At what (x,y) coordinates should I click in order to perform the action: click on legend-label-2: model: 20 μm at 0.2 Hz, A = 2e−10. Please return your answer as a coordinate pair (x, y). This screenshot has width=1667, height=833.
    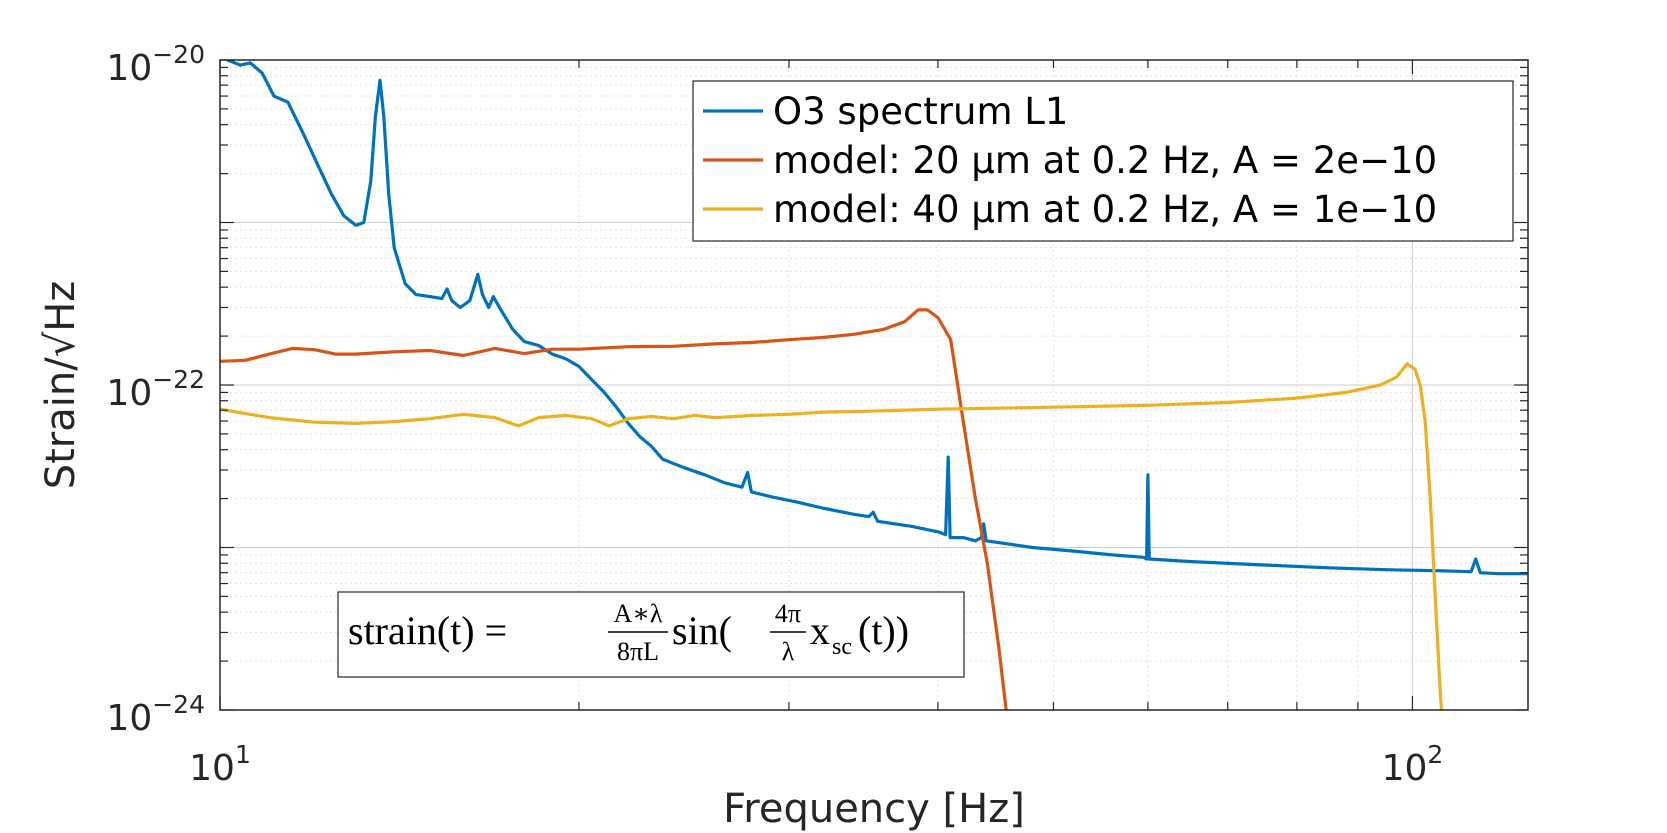
    Looking at the image, I should click on (1105, 160).